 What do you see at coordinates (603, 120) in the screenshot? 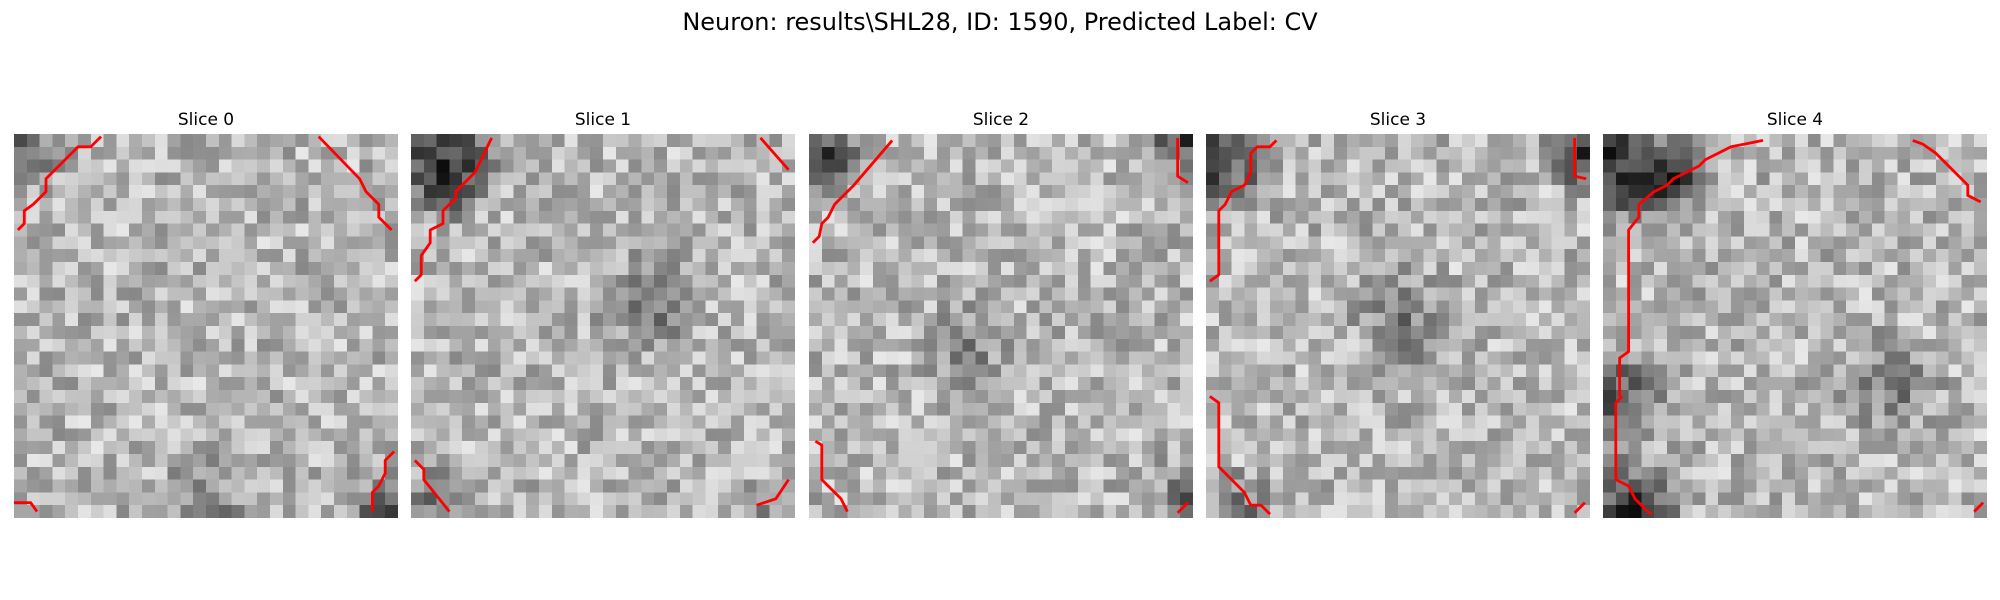
I see `slice-title-1: Slice 1` at bounding box center [603, 120].